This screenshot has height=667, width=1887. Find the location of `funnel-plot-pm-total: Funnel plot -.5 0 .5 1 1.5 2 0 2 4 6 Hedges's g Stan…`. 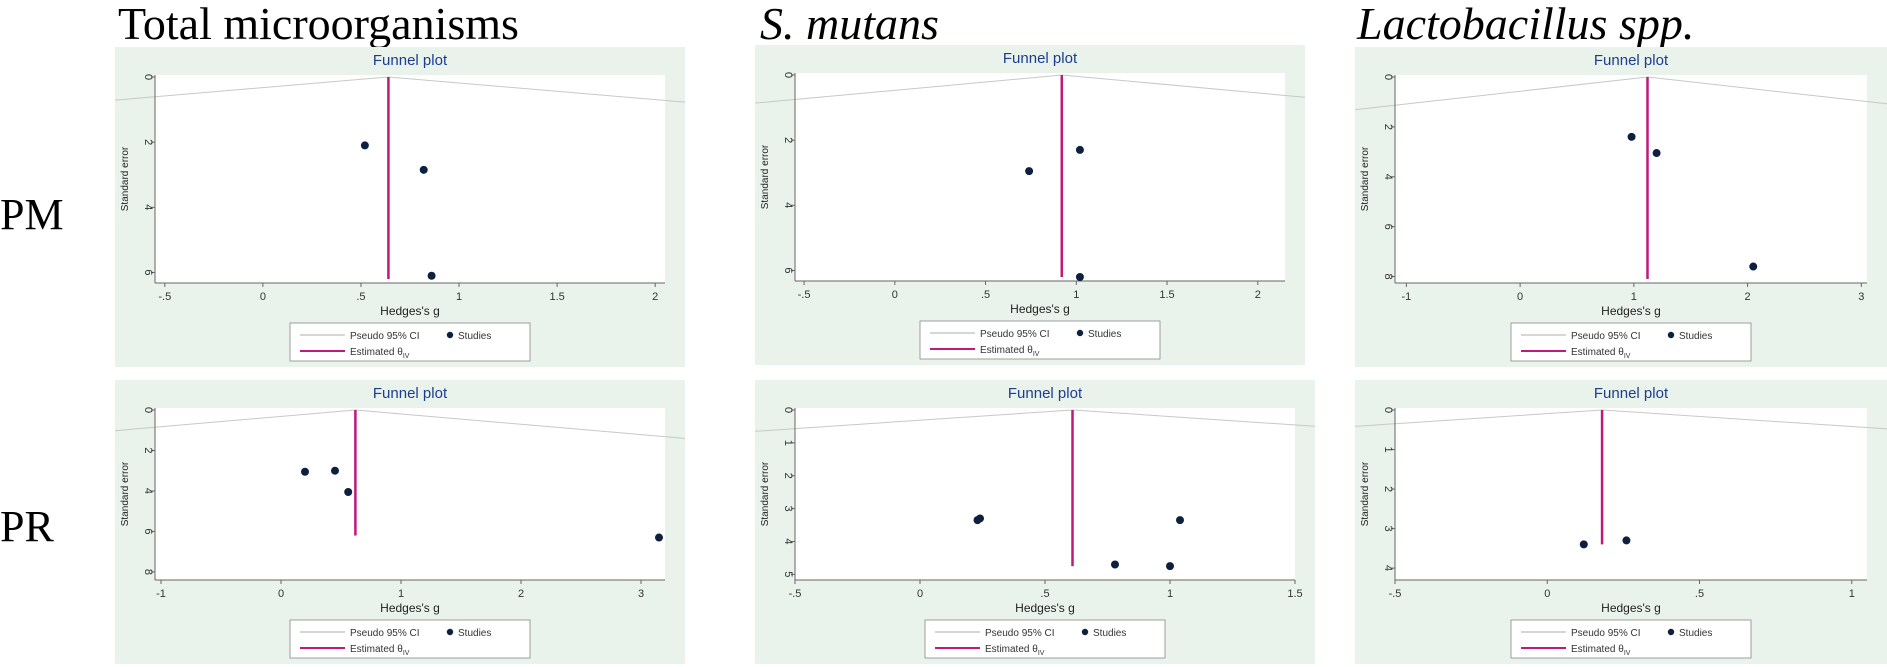

funnel-plot-pm-total: Funnel plot -.5 0 .5 1 1.5 2 0 2 4 6 Hedges's g Stan… is located at coordinates (400, 207).